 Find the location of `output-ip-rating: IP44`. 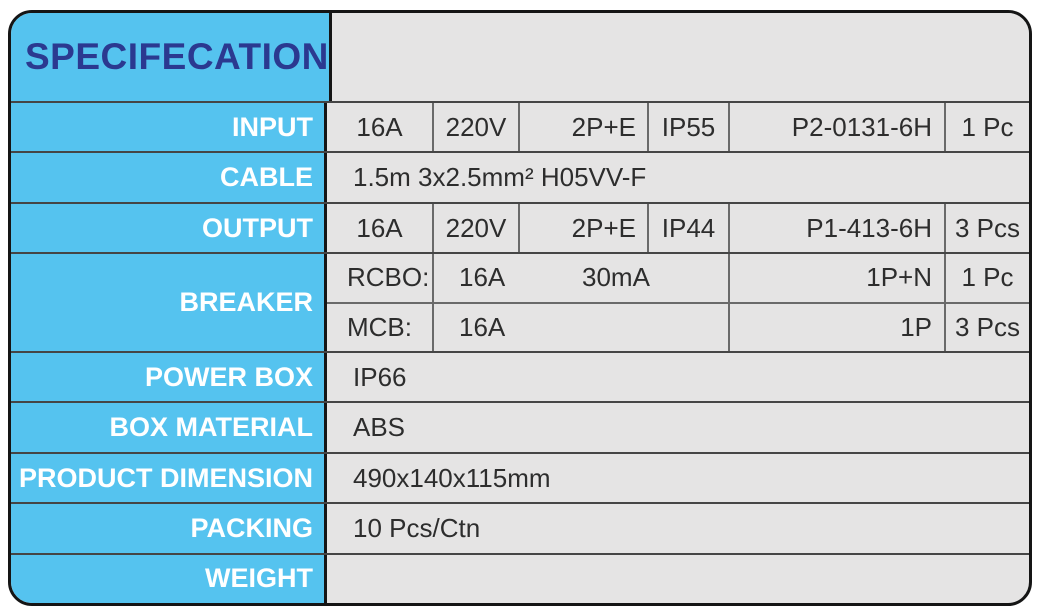

output-ip-rating: IP44 is located at coordinates (687, 228).